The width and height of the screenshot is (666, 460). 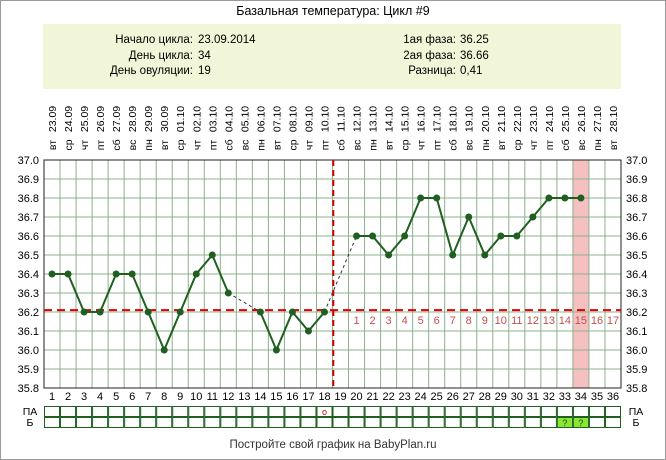 I want to click on day-number: 16, so click(x=292, y=397).